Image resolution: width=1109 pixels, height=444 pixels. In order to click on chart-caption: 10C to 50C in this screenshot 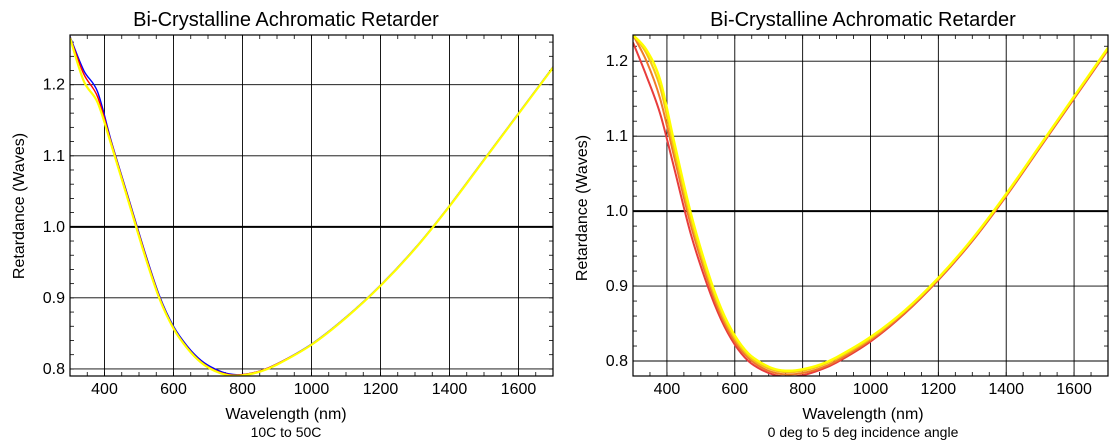, I will do `click(286, 432)`.